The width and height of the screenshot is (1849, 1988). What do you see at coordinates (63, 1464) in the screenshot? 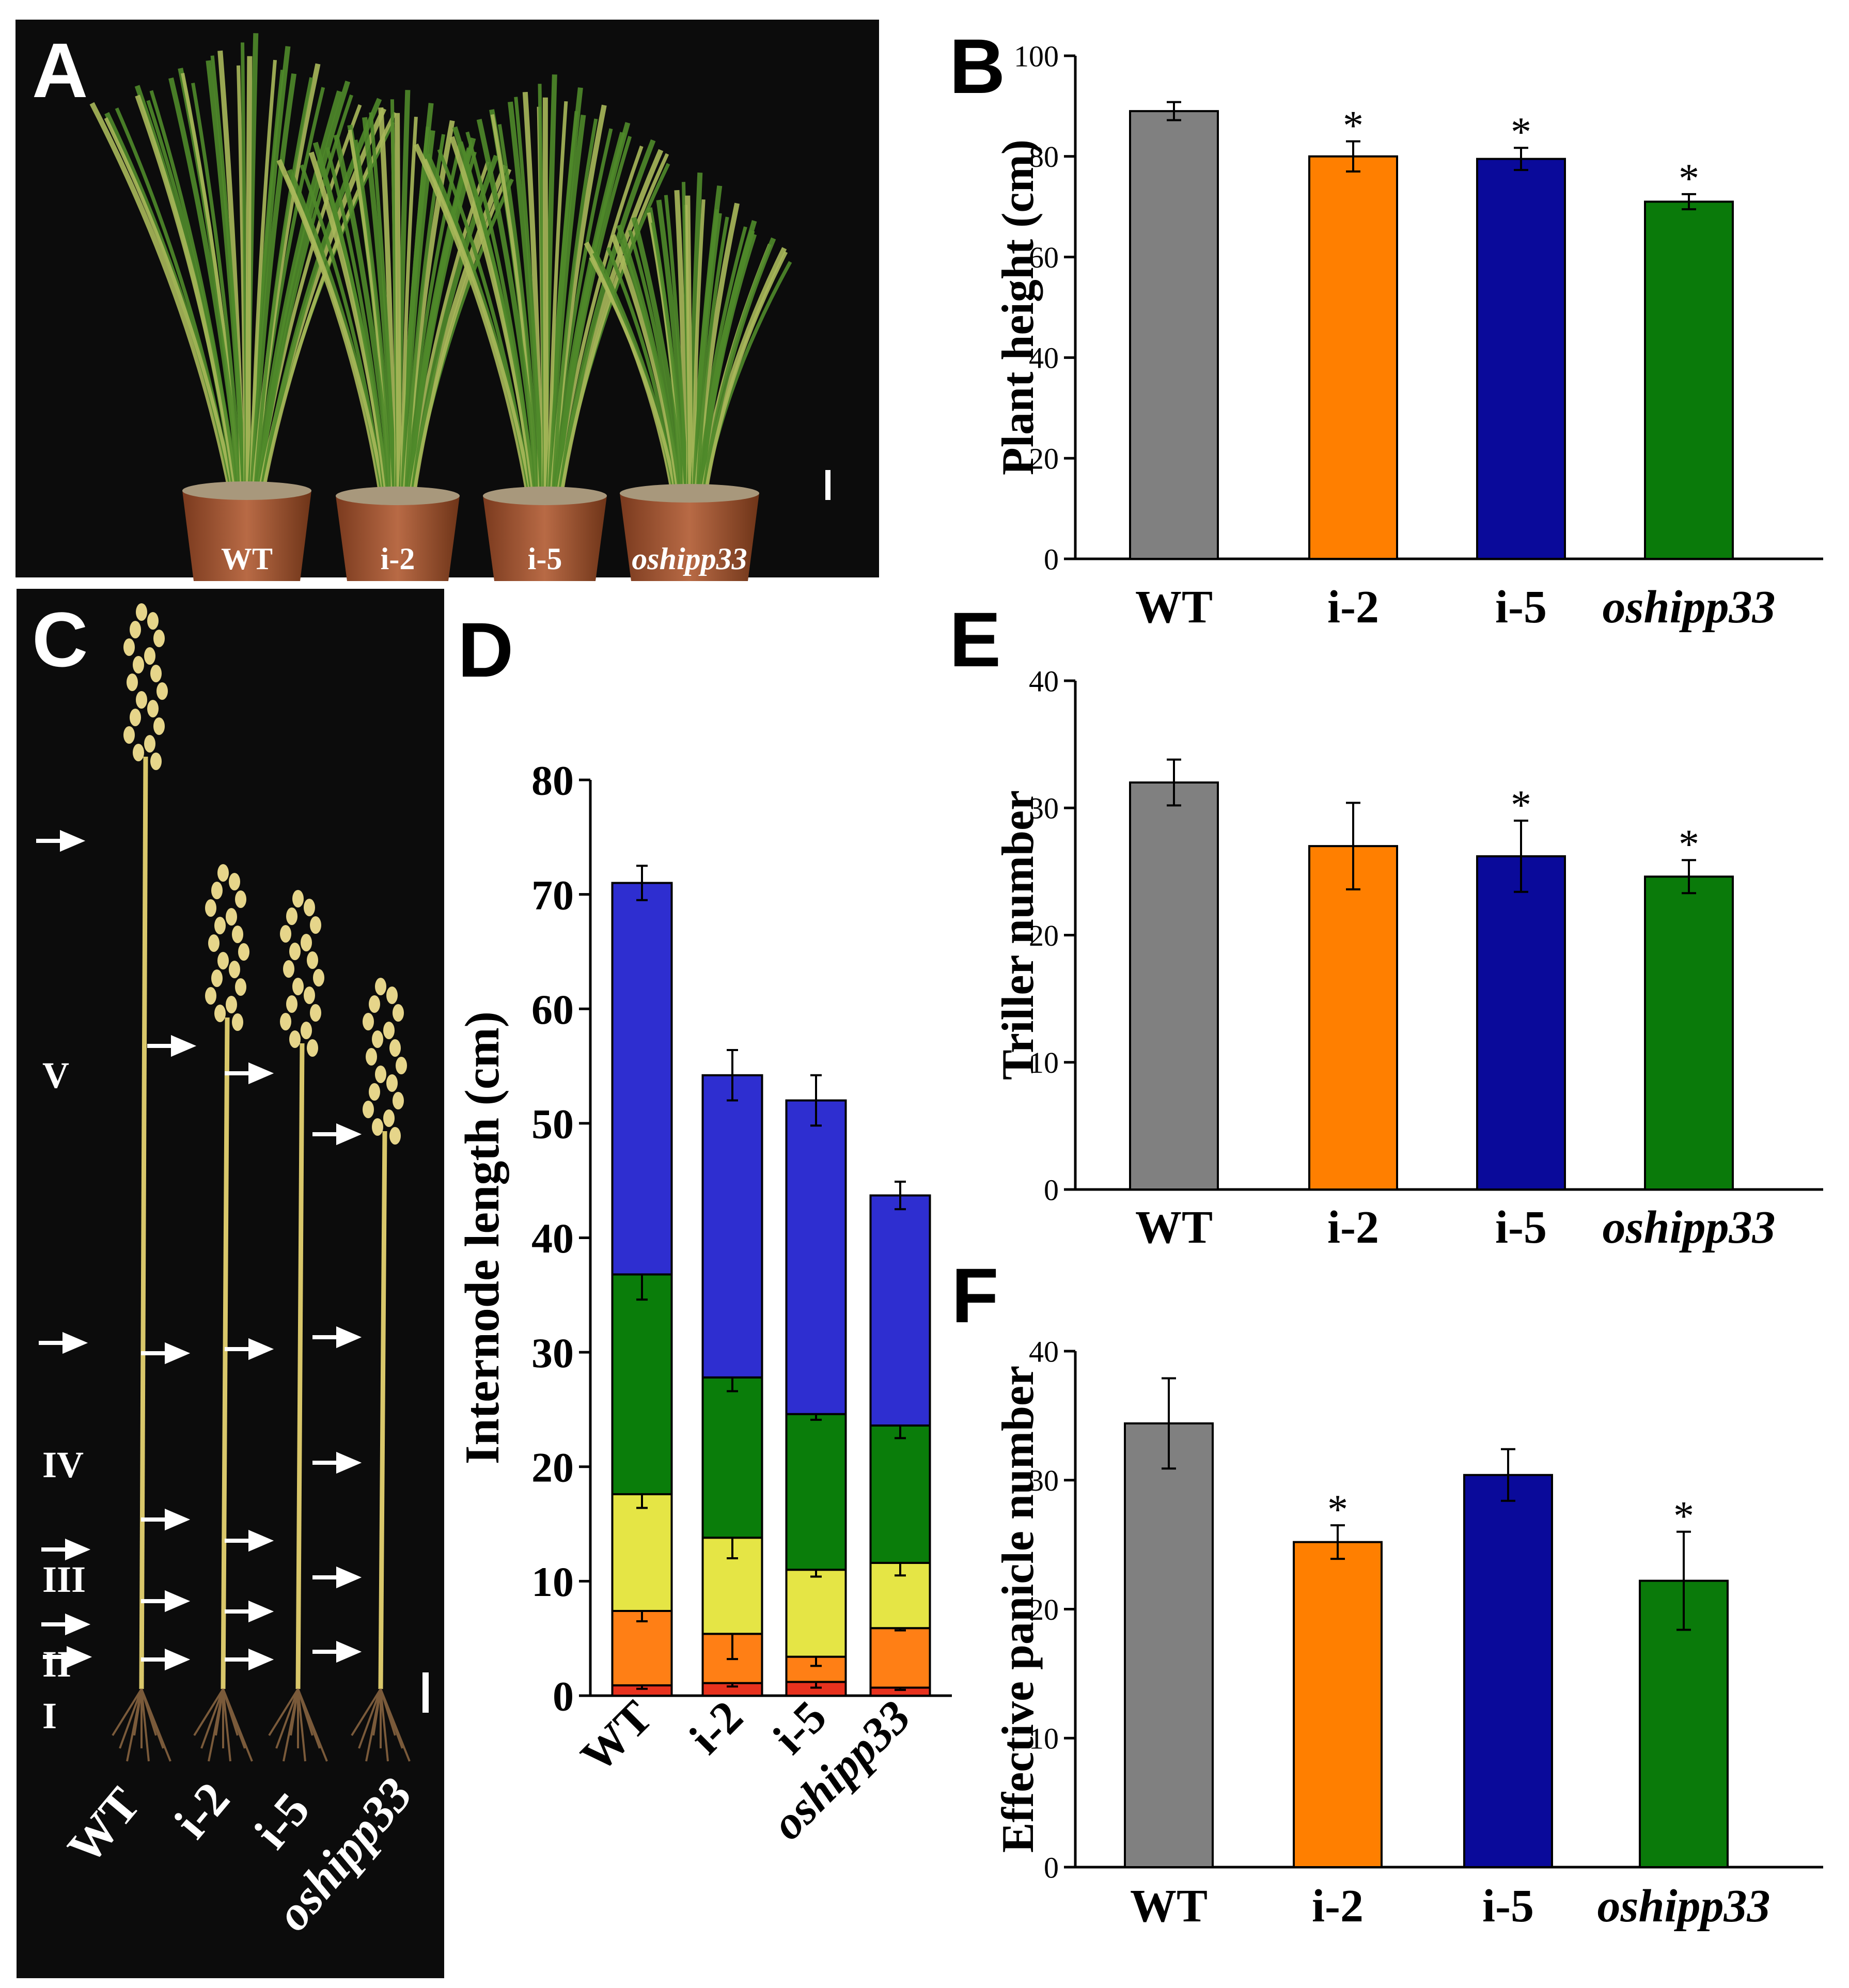
I see `internode-label: IV` at bounding box center [63, 1464].